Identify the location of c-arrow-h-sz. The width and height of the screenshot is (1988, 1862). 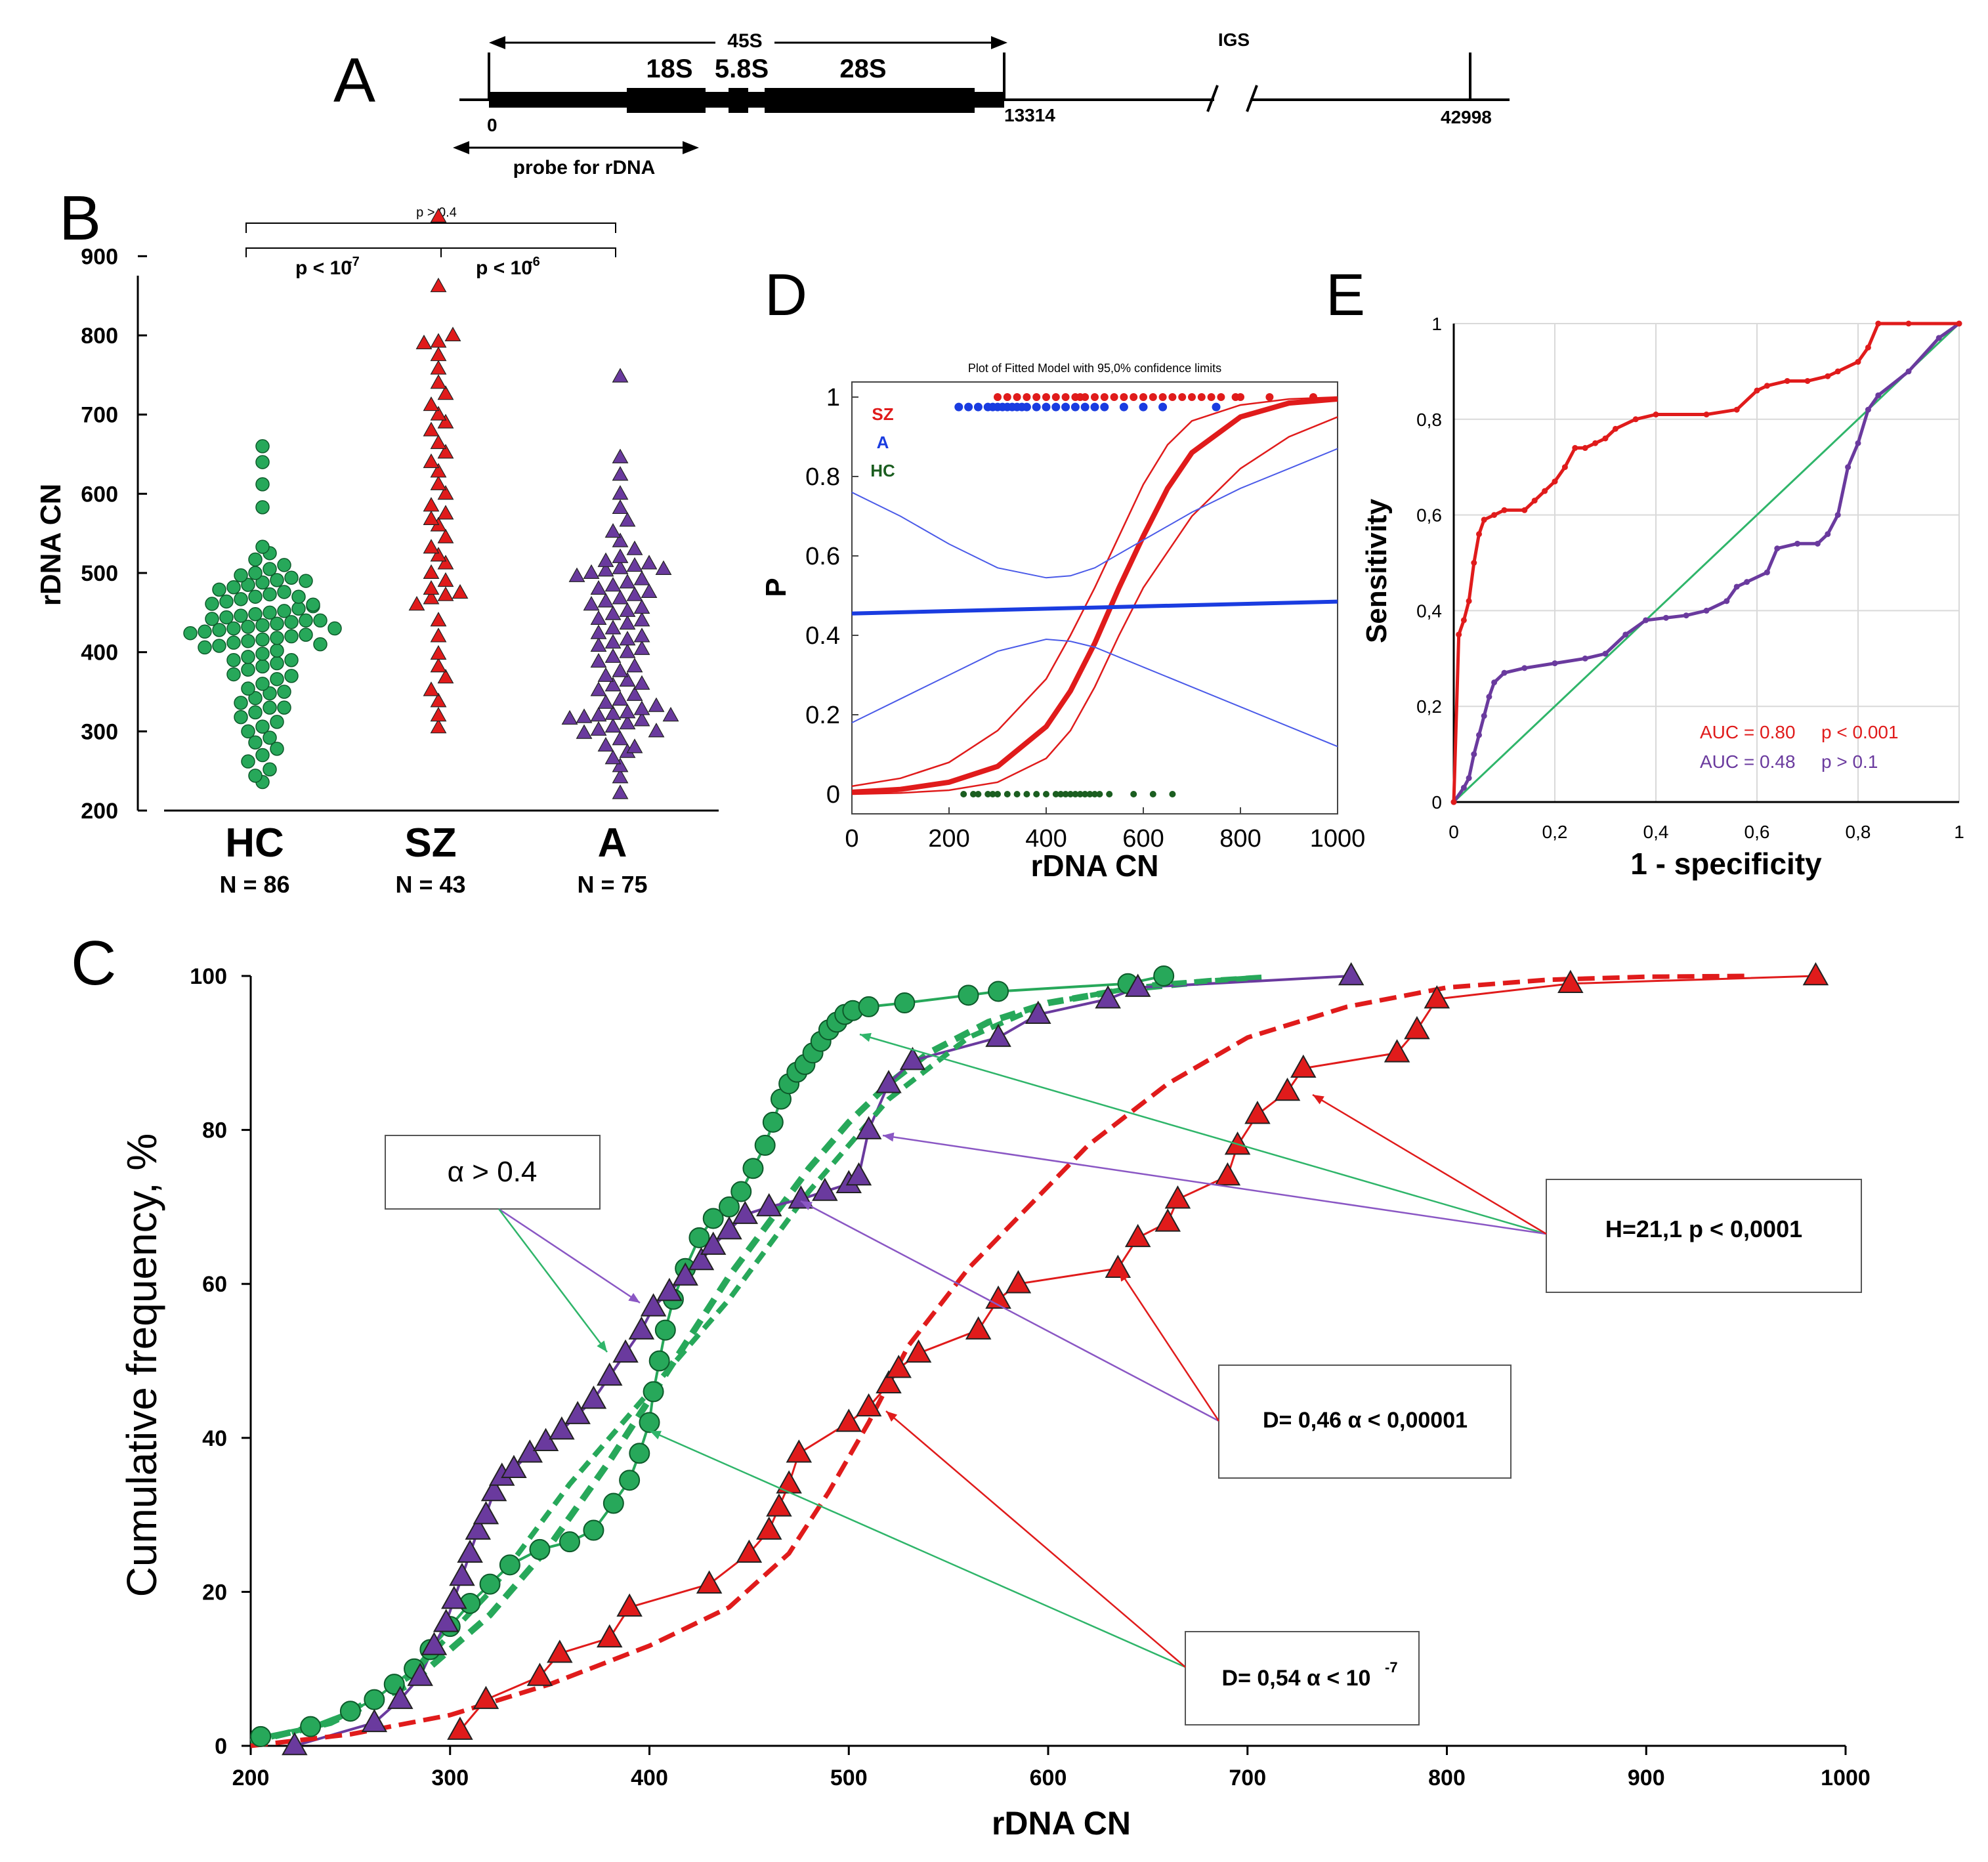
(1429, 1164).